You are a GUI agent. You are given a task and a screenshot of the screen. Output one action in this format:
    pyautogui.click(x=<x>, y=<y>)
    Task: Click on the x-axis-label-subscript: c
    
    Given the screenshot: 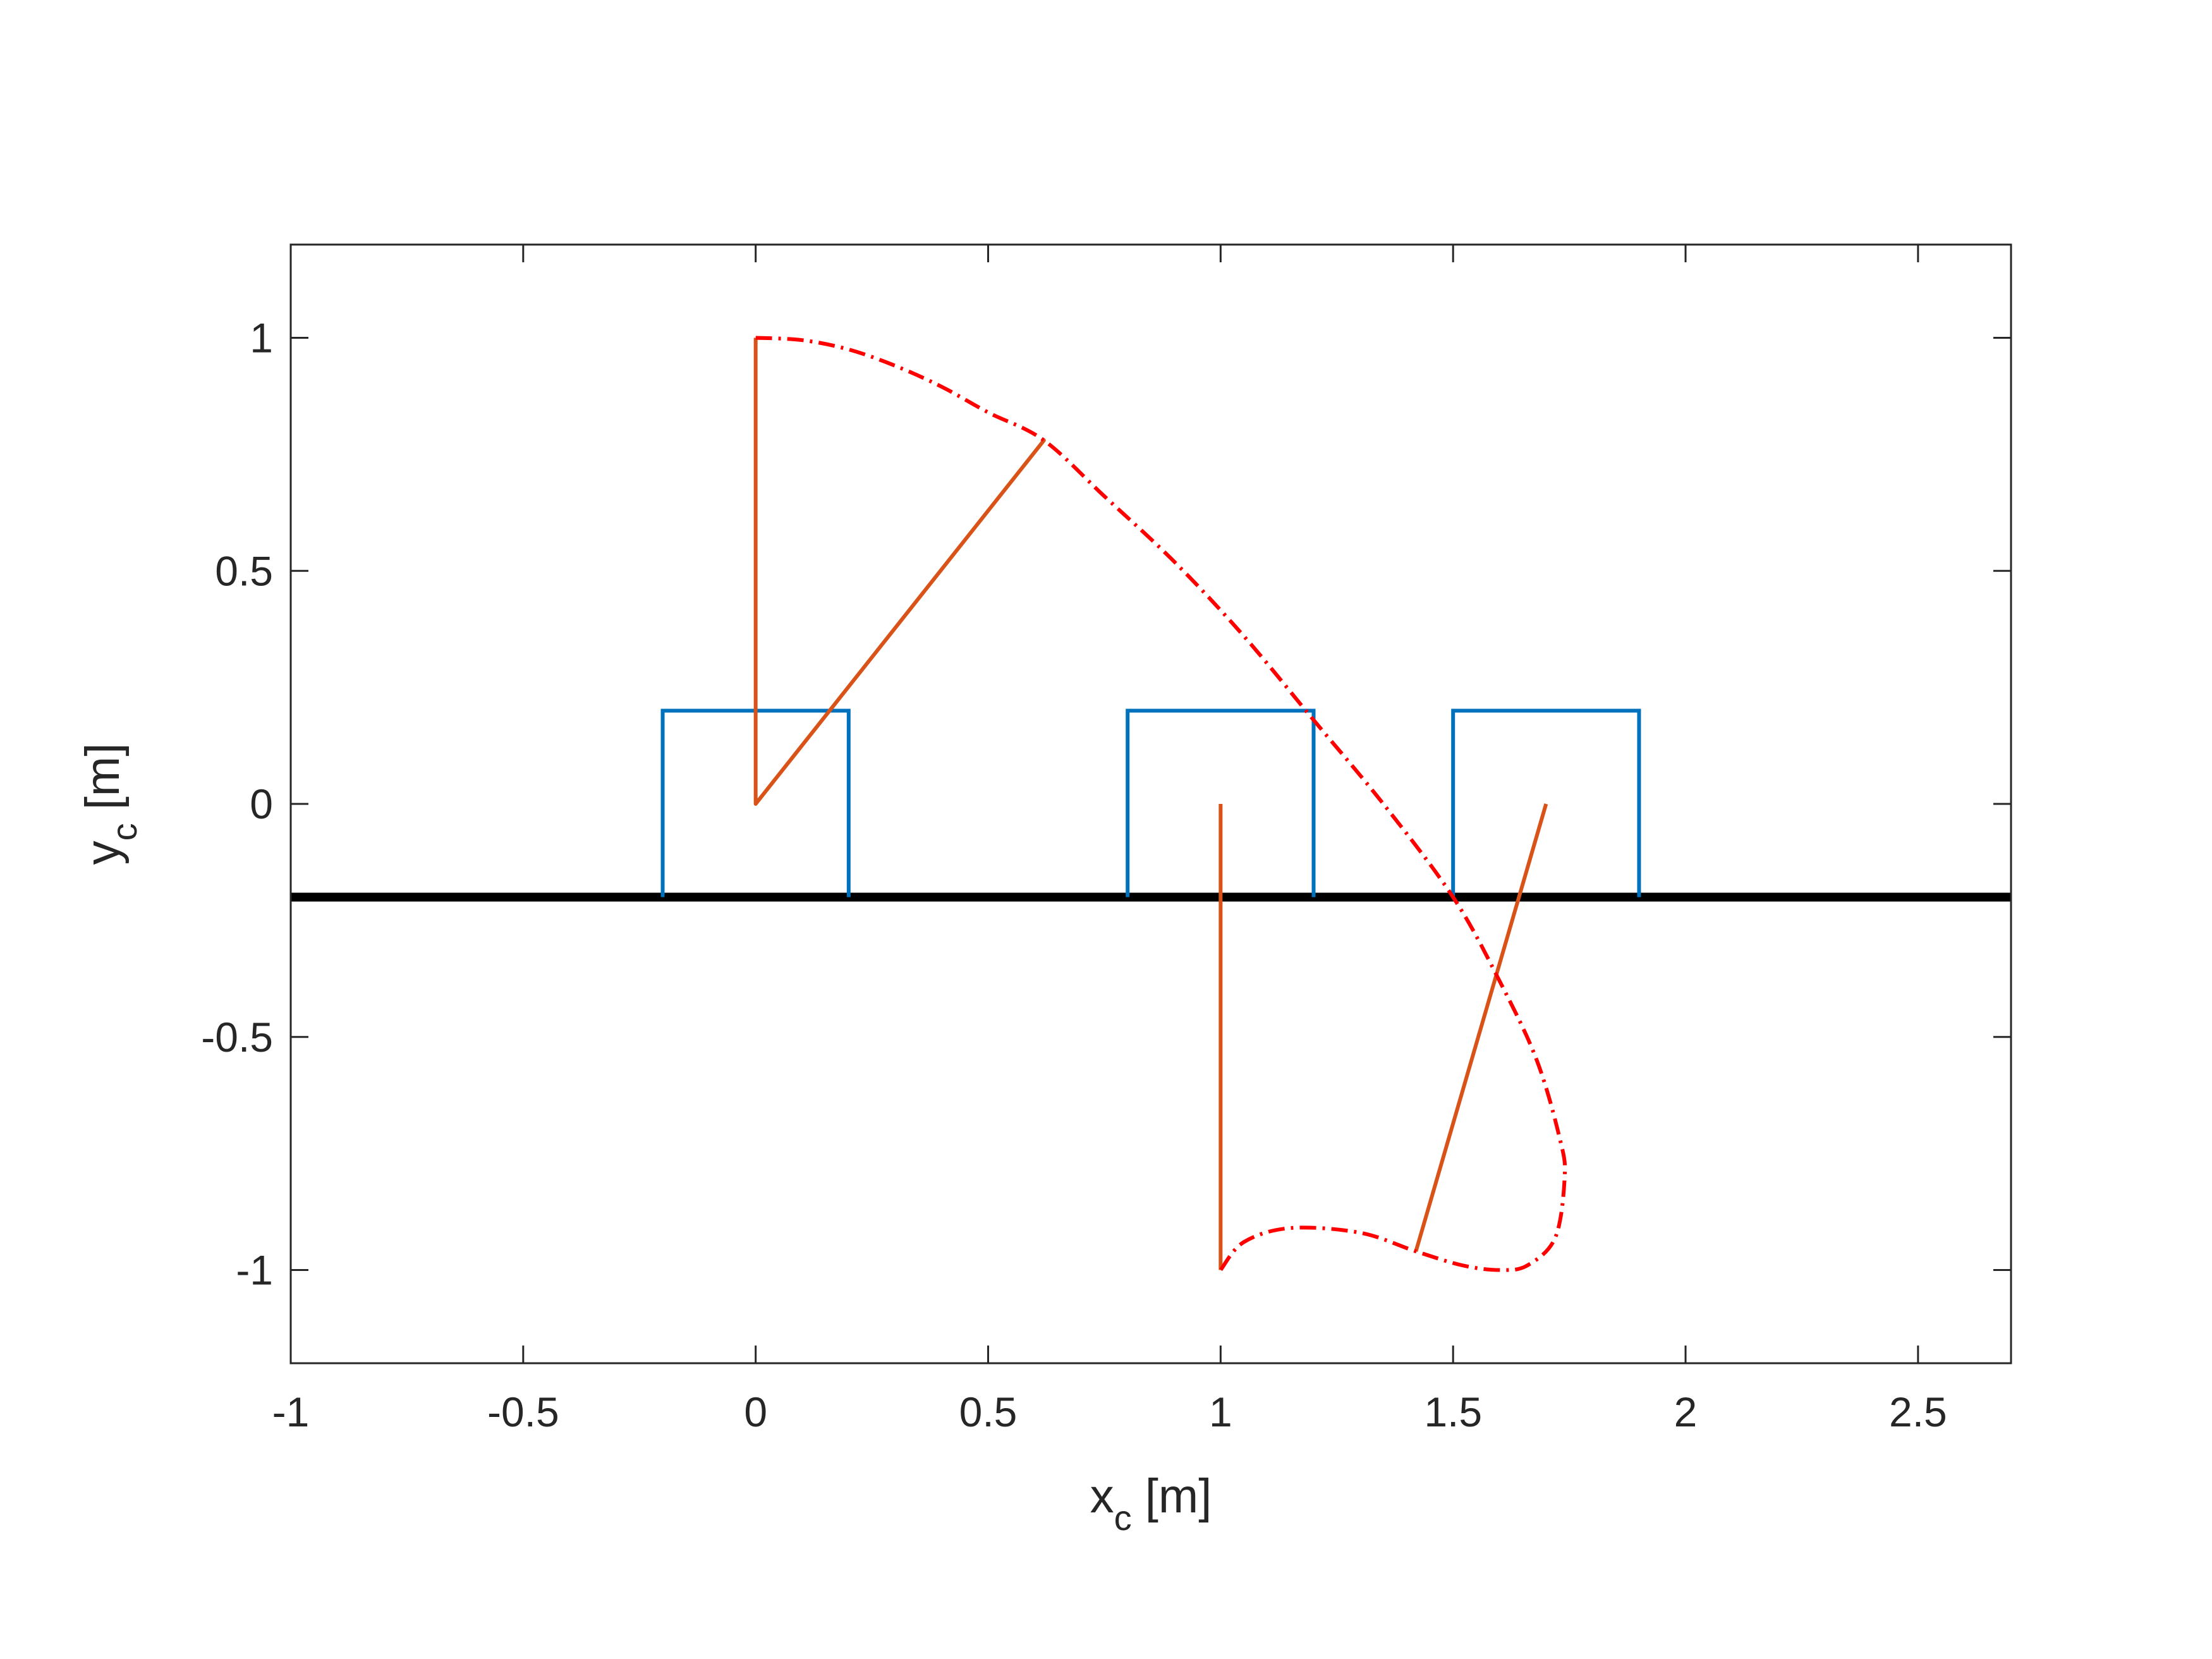 What is the action you would take?
    pyautogui.click(x=1123, y=1518)
    